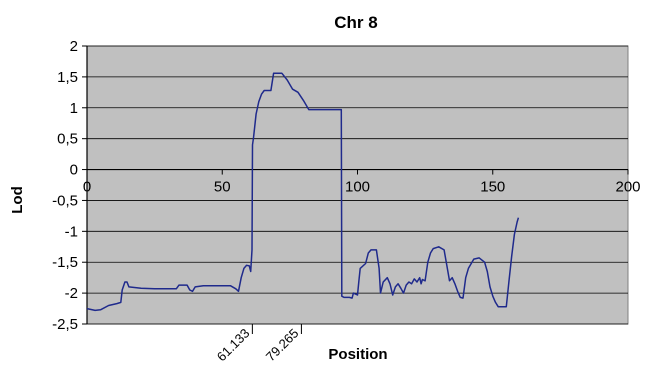 The image size is (646, 375). I want to click on x-tick-label: 100, so click(357, 187).